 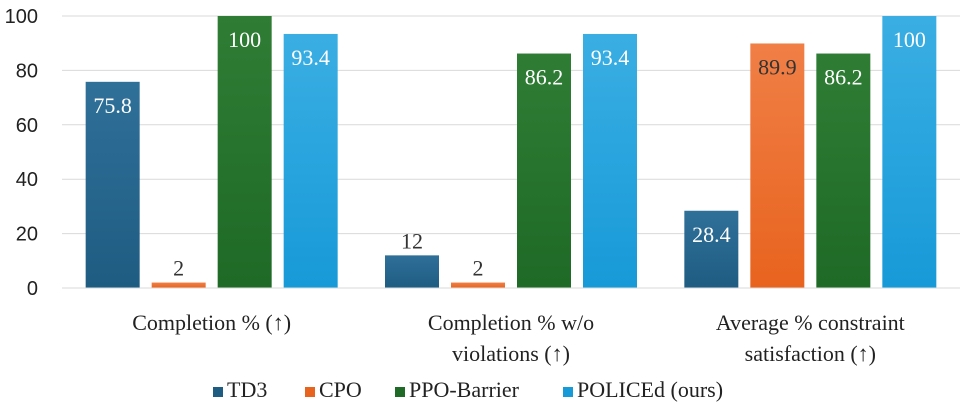 What do you see at coordinates (21, 153) in the screenshot?
I see `y-axis: 0 20 40 60 80 100` at bounding box center [21, 153].